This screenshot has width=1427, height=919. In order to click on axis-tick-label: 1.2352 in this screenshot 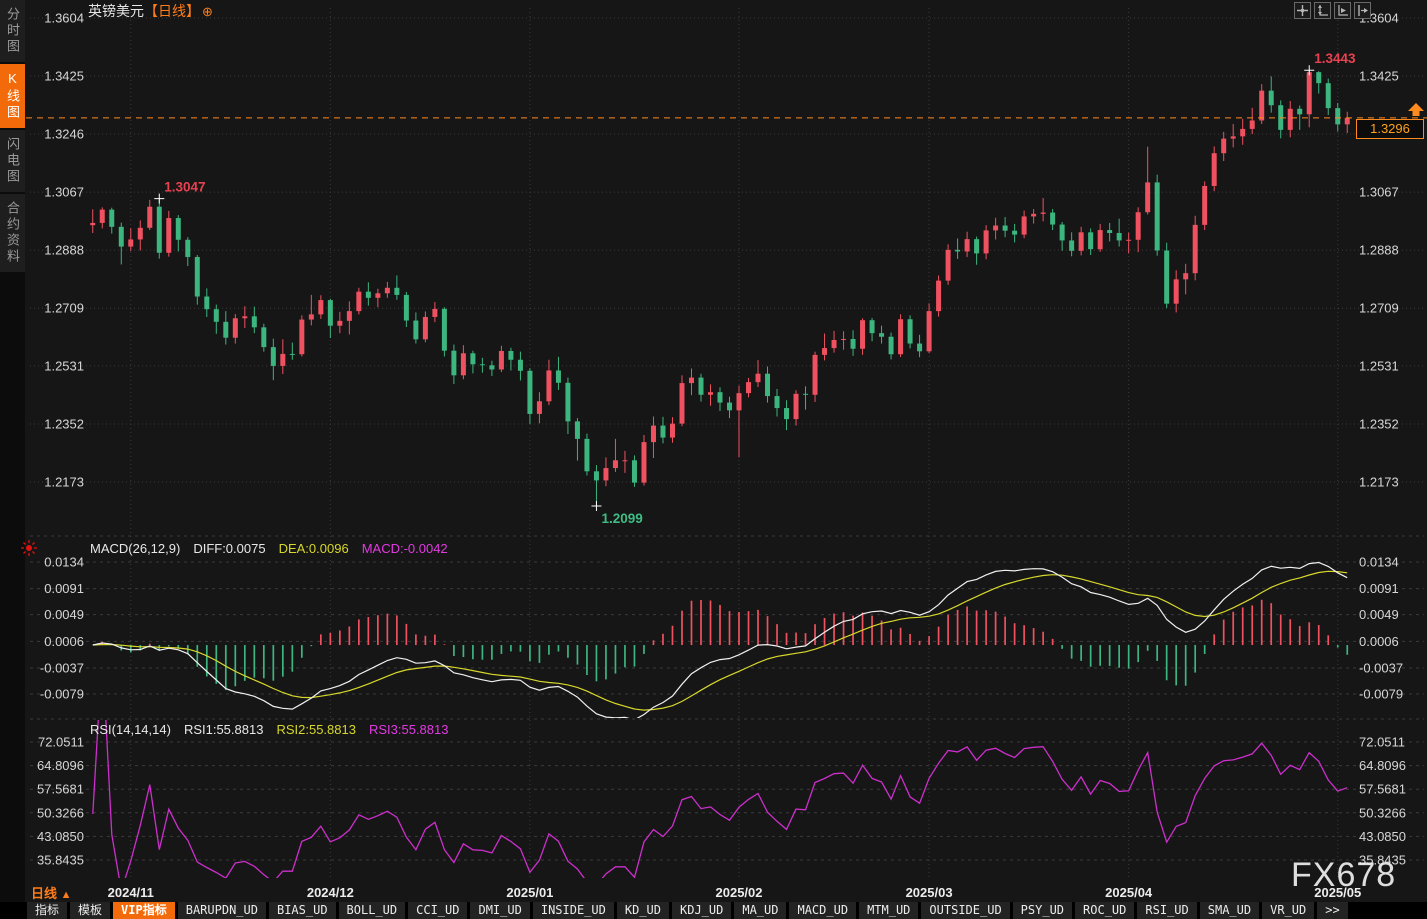, I will do `click(64, 423)`.